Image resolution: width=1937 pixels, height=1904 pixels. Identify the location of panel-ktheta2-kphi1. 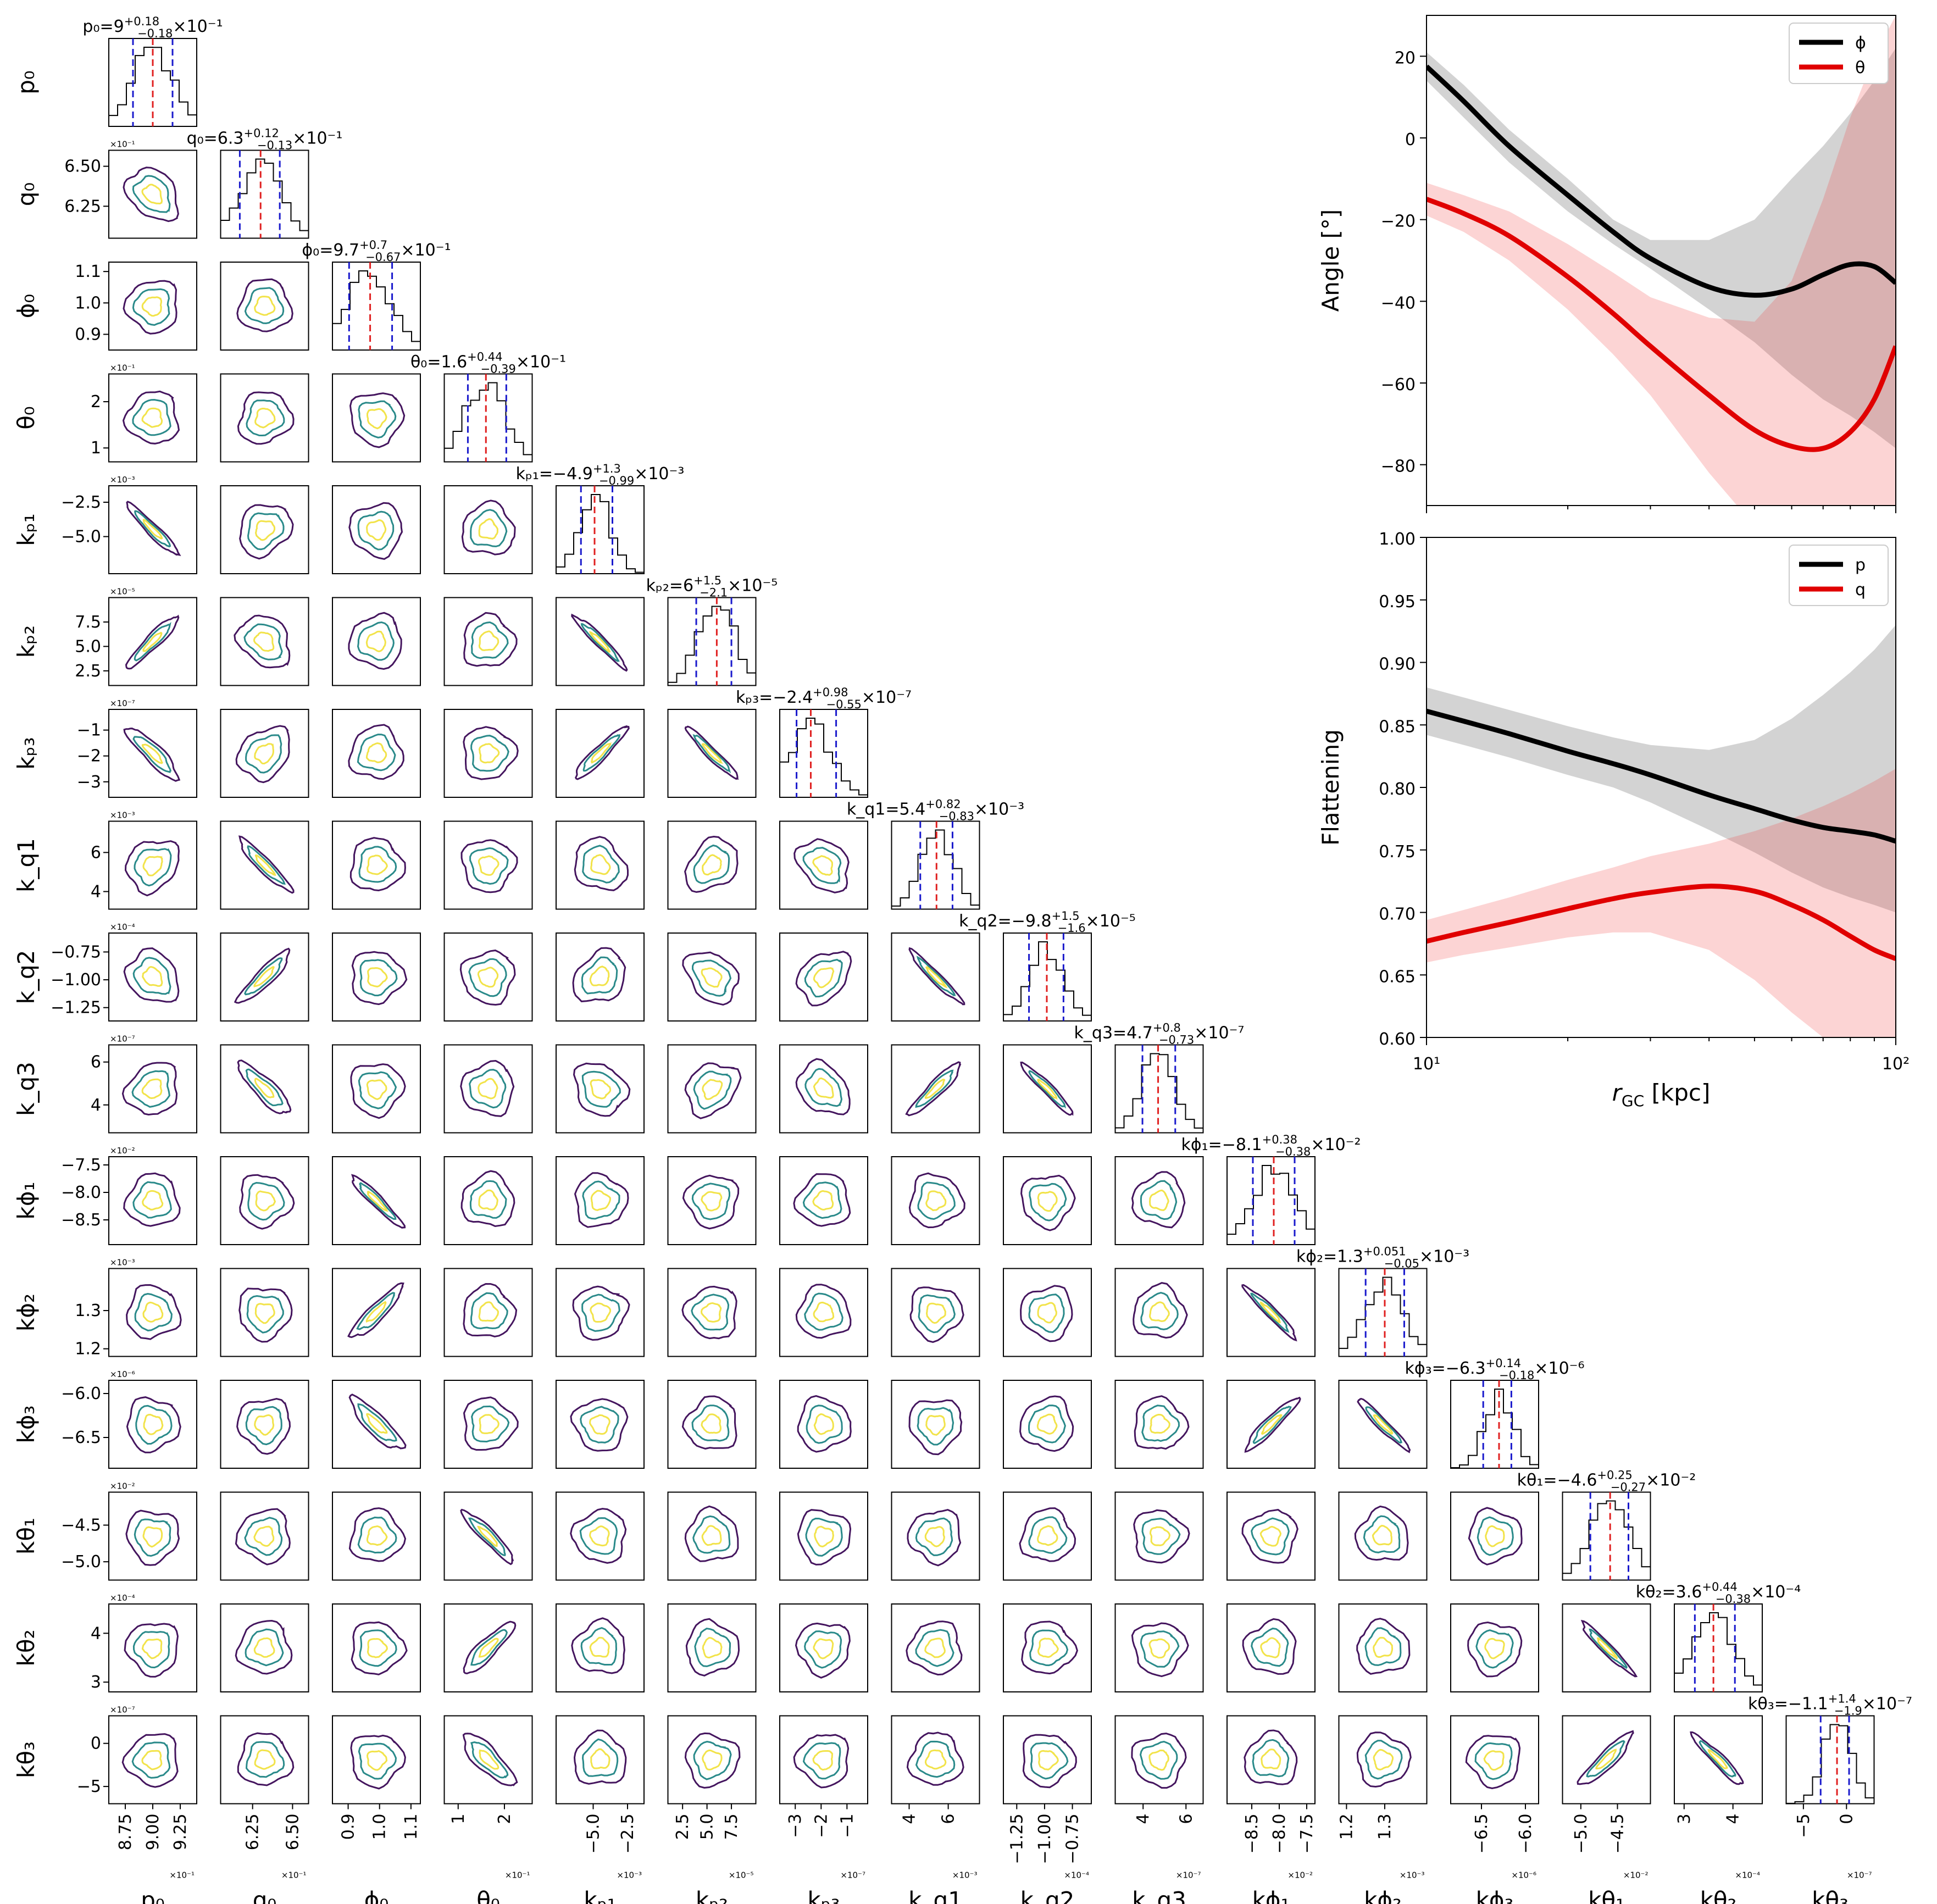
(1271, 1647).